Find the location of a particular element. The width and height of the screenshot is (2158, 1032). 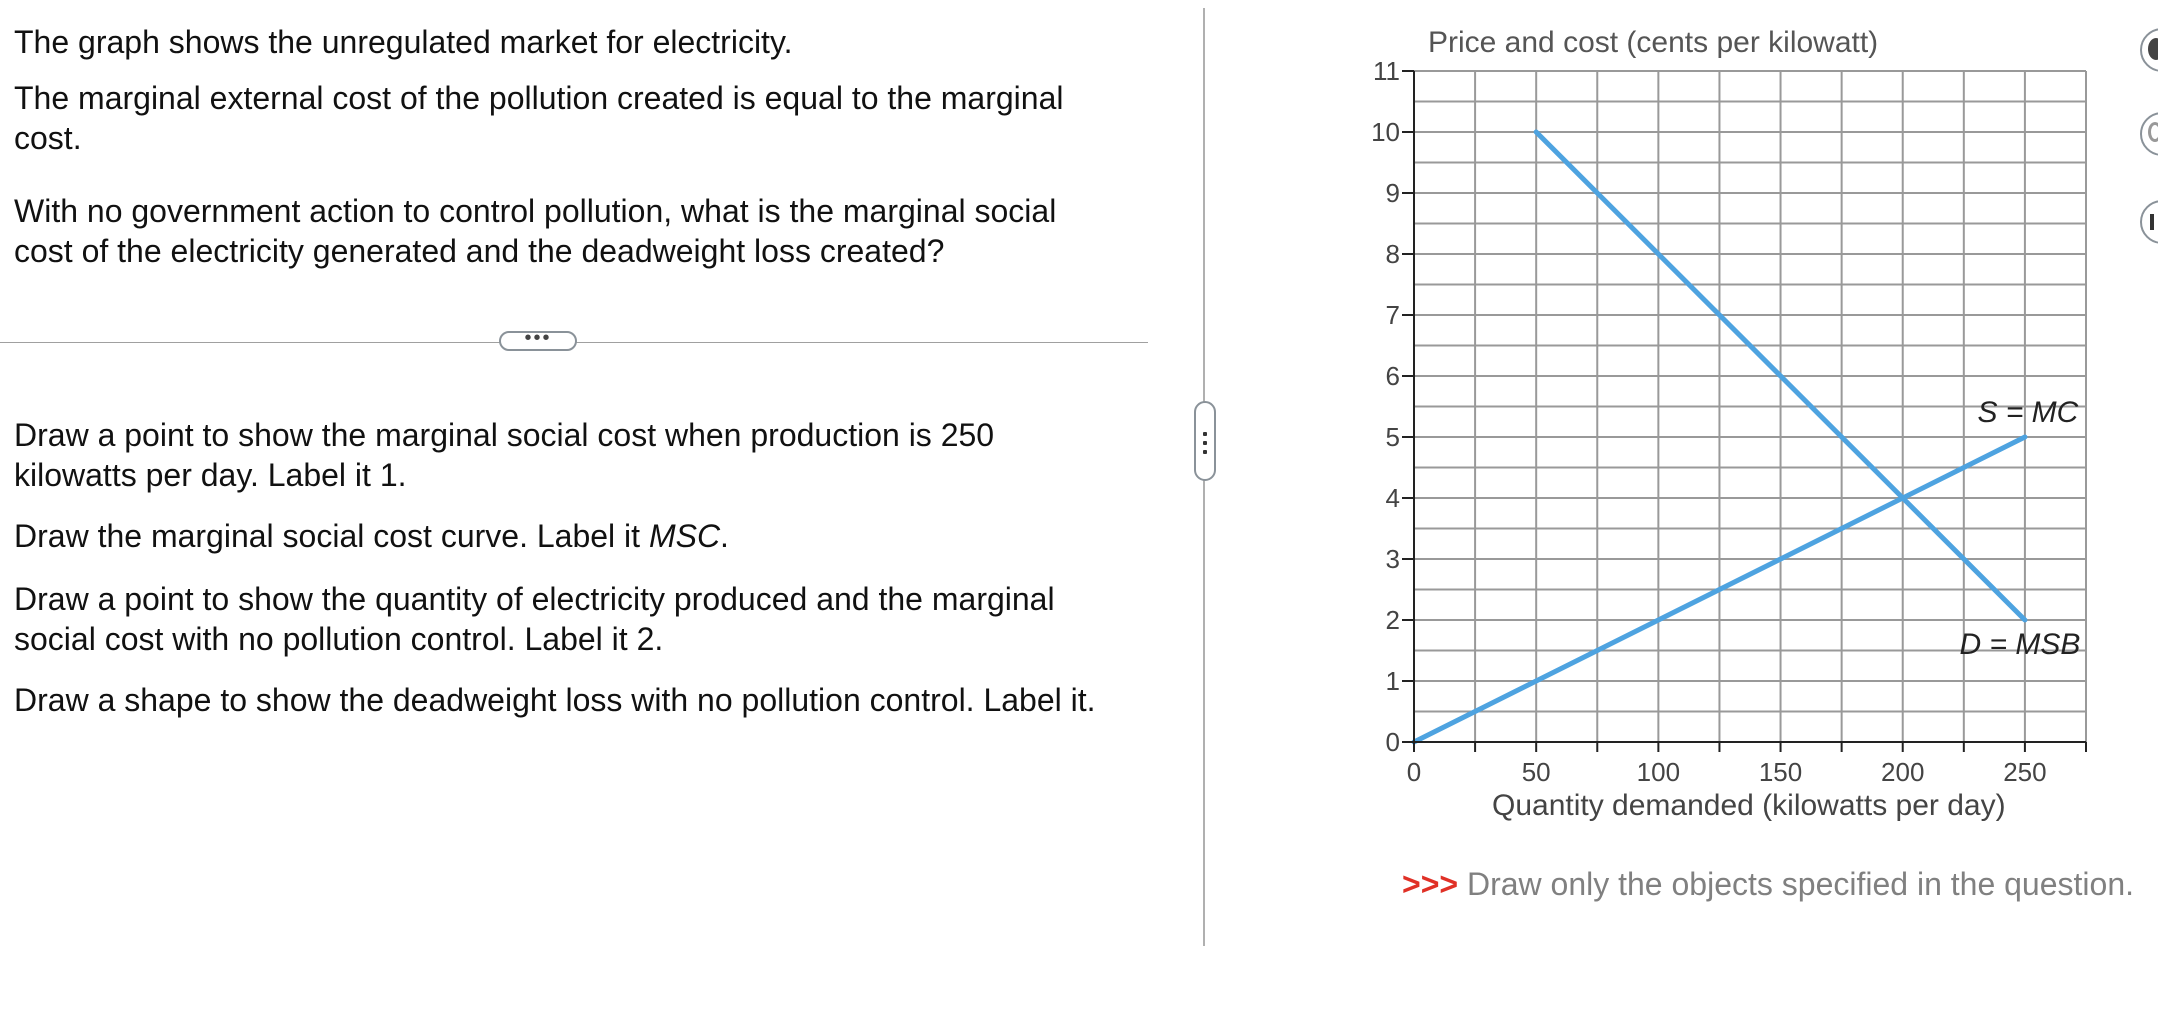

y-tick-label: 1 is located at coordinates (1393, 681).